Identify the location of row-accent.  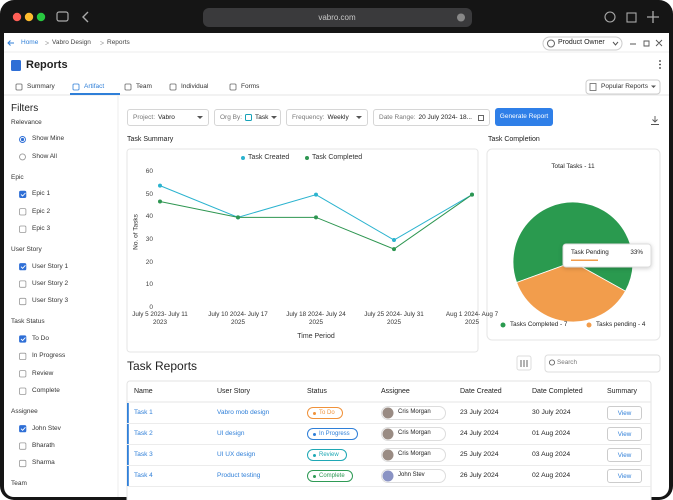
(128, 434).